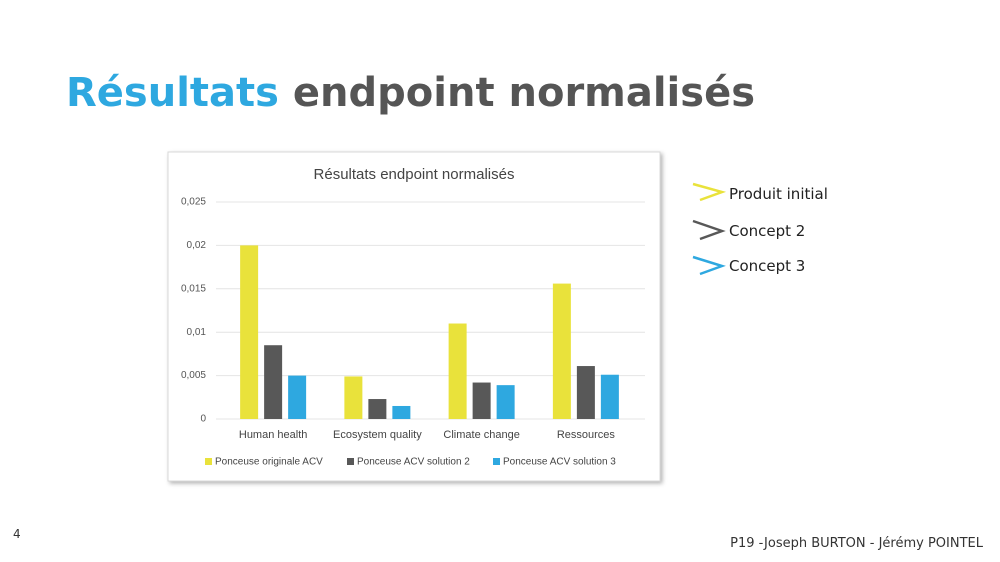 The width and height of the screenshot is (1000, 562). I want to click on x-tick-label: Climate change, so click(481, 435).